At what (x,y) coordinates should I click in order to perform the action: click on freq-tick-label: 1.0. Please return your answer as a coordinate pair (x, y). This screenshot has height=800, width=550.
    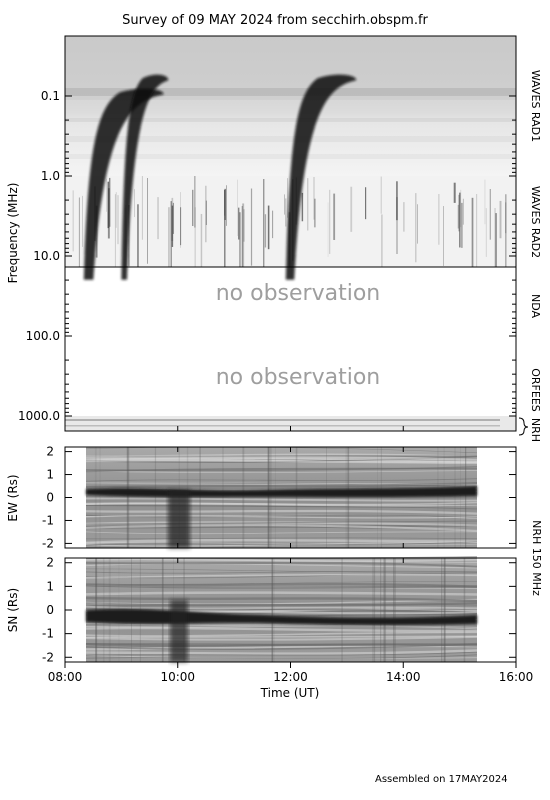
    Looking at the image, I should click on (50, 176).